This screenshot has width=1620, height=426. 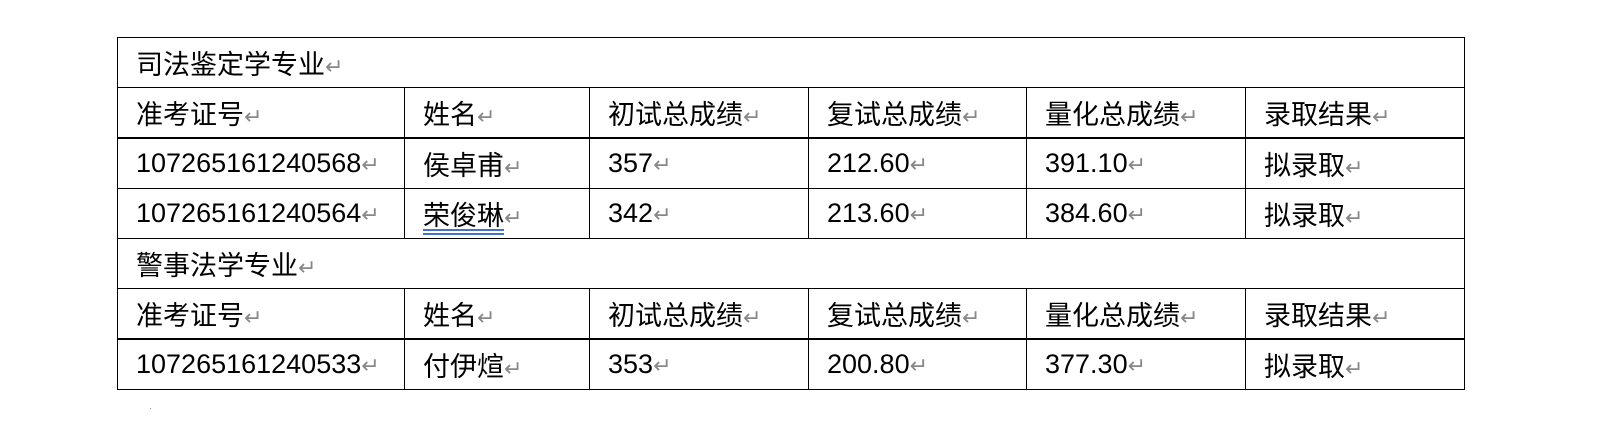 I want to click on table-cell: 357↵, so click(x=699, y=163).